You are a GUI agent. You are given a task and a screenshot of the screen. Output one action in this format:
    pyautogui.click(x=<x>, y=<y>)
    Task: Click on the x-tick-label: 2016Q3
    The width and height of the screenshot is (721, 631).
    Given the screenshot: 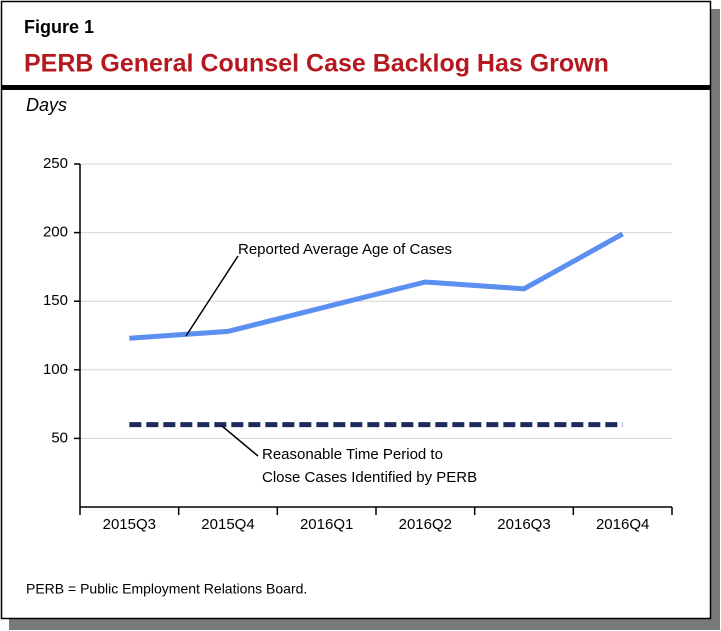 What is the action you would take?
    pyautogui.click(x=523, y=524)
    